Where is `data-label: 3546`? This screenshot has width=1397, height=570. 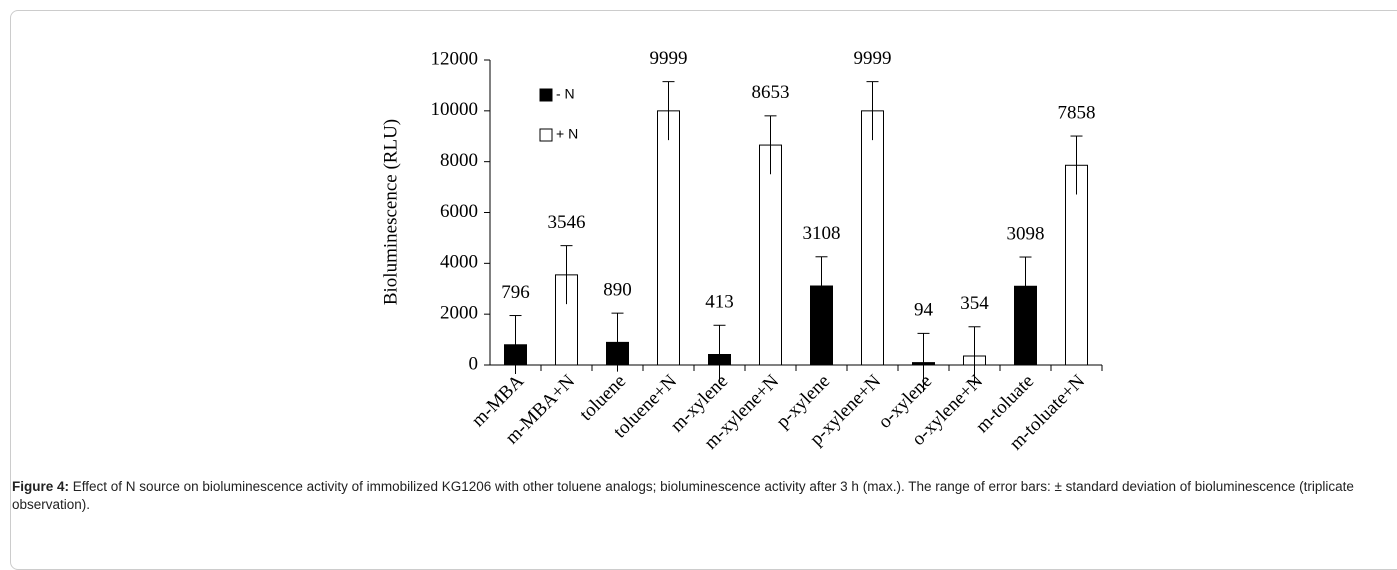
data-label: 3546 is located at coordinates (567, 222).